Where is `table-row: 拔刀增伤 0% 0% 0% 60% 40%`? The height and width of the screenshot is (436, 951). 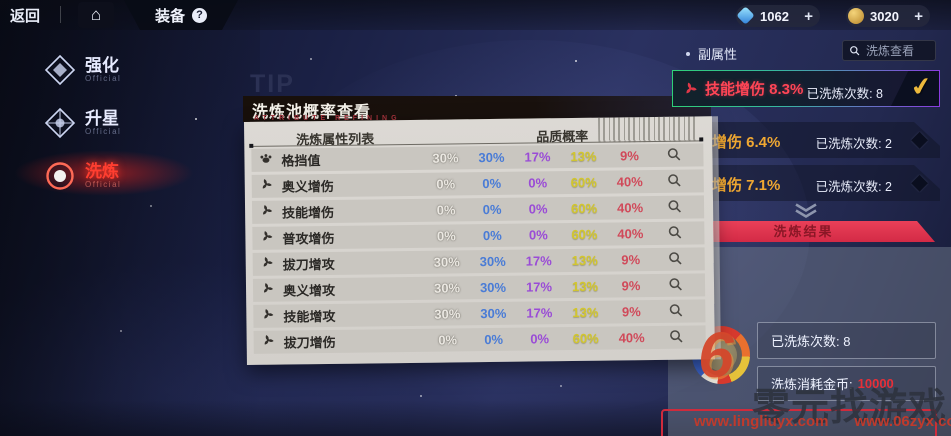
table-row: 拔刀增伤 0% 0% 0% 60% 40% is located at coordinates (479, 339).